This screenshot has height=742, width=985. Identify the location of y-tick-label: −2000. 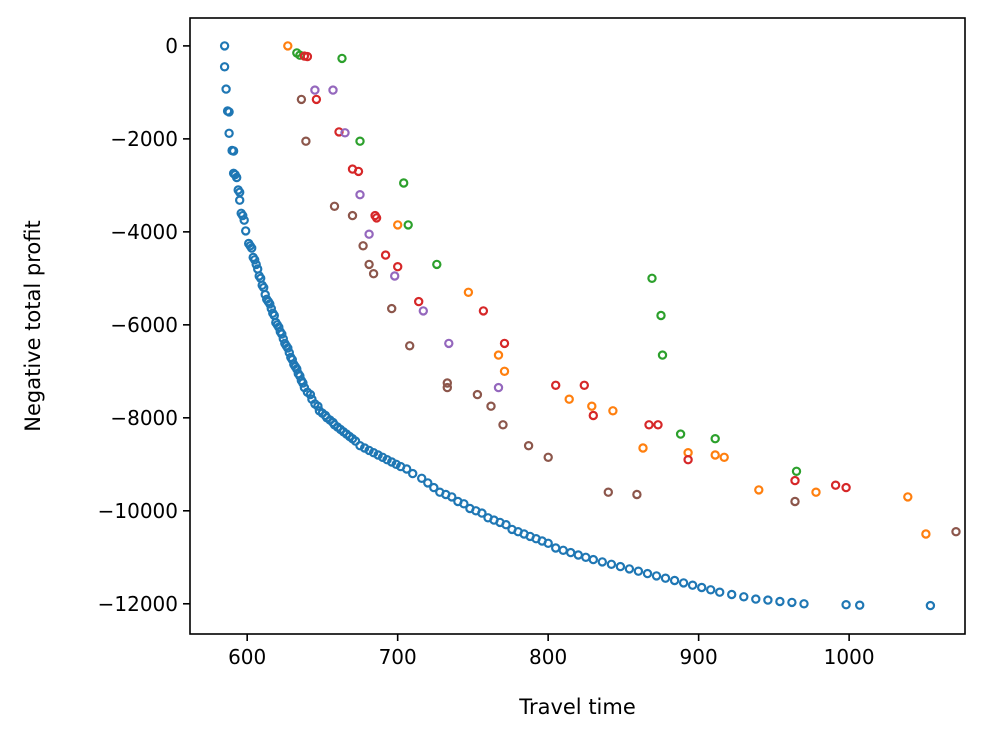
(144, 139).